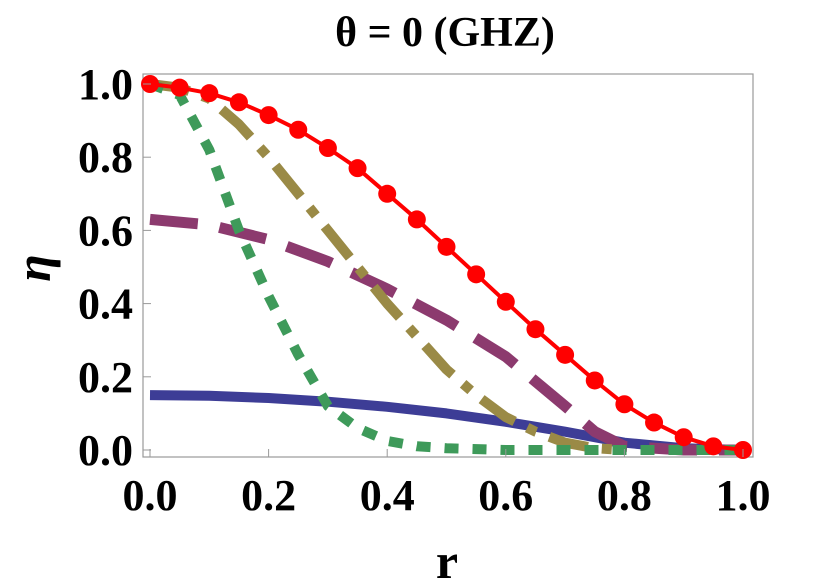  I want to click on x-tick-label: 0.8, so click(624, 495).